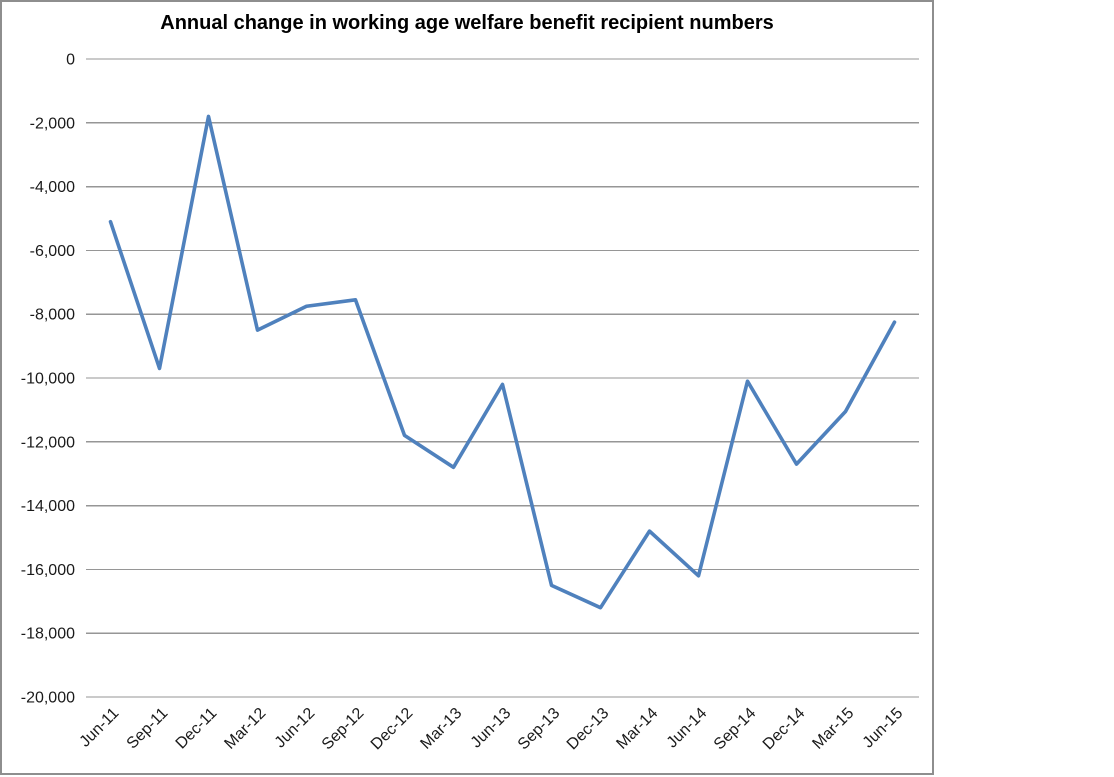 The image size is (1114, 777). Describe the element at coordinates (245, 729) in the screenshot. I see `x-axis-tick-label: Mar-12` at that location.